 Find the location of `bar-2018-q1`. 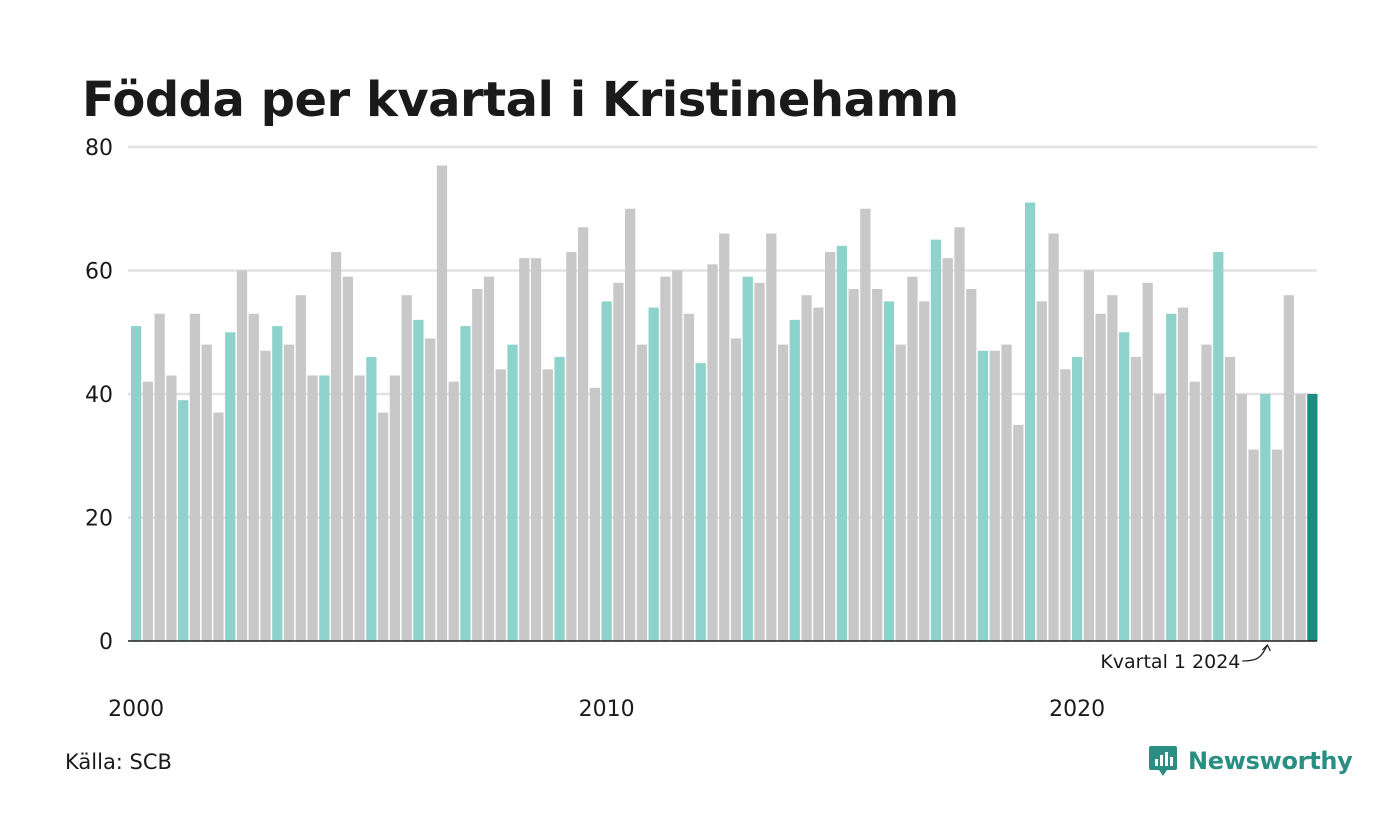

bar-2018-q1 is located at coordinates (983, 495).